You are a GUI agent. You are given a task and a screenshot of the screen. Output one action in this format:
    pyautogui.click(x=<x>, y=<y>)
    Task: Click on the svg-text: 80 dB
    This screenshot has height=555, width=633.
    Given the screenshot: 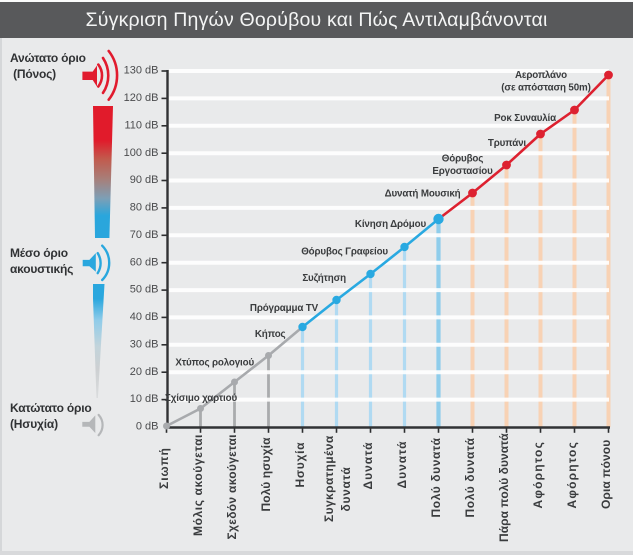 What is the action you would take?
    pyautogui.click(x=144, y=208)
    